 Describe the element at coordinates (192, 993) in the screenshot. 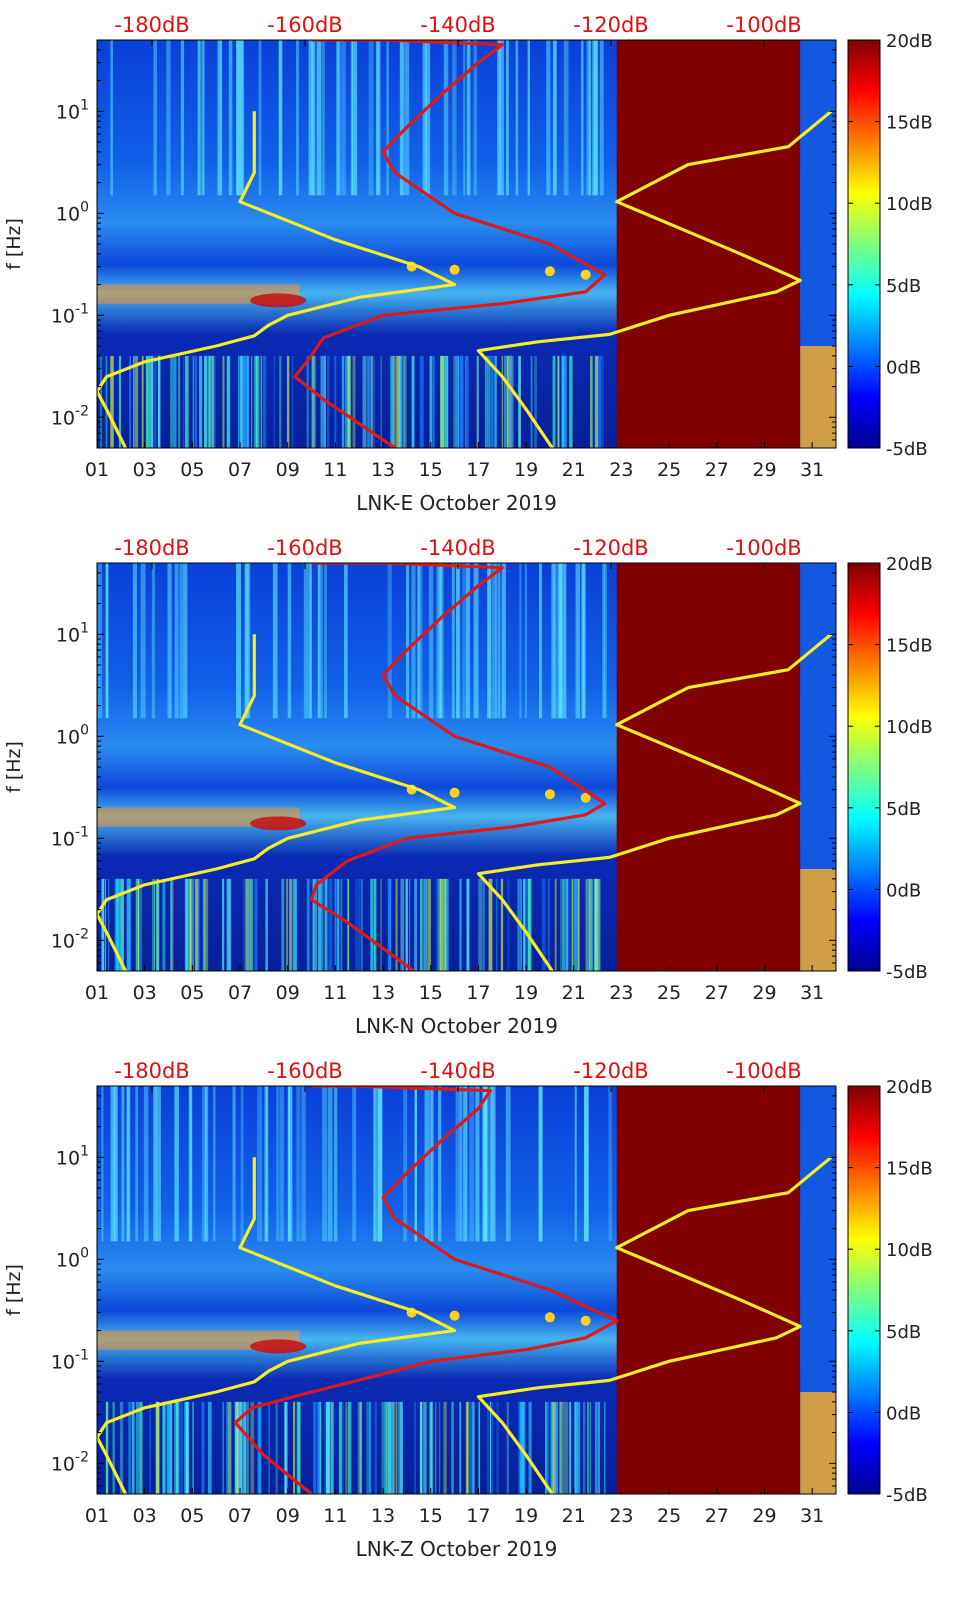

I see `x-tick-label: 05` at that location.